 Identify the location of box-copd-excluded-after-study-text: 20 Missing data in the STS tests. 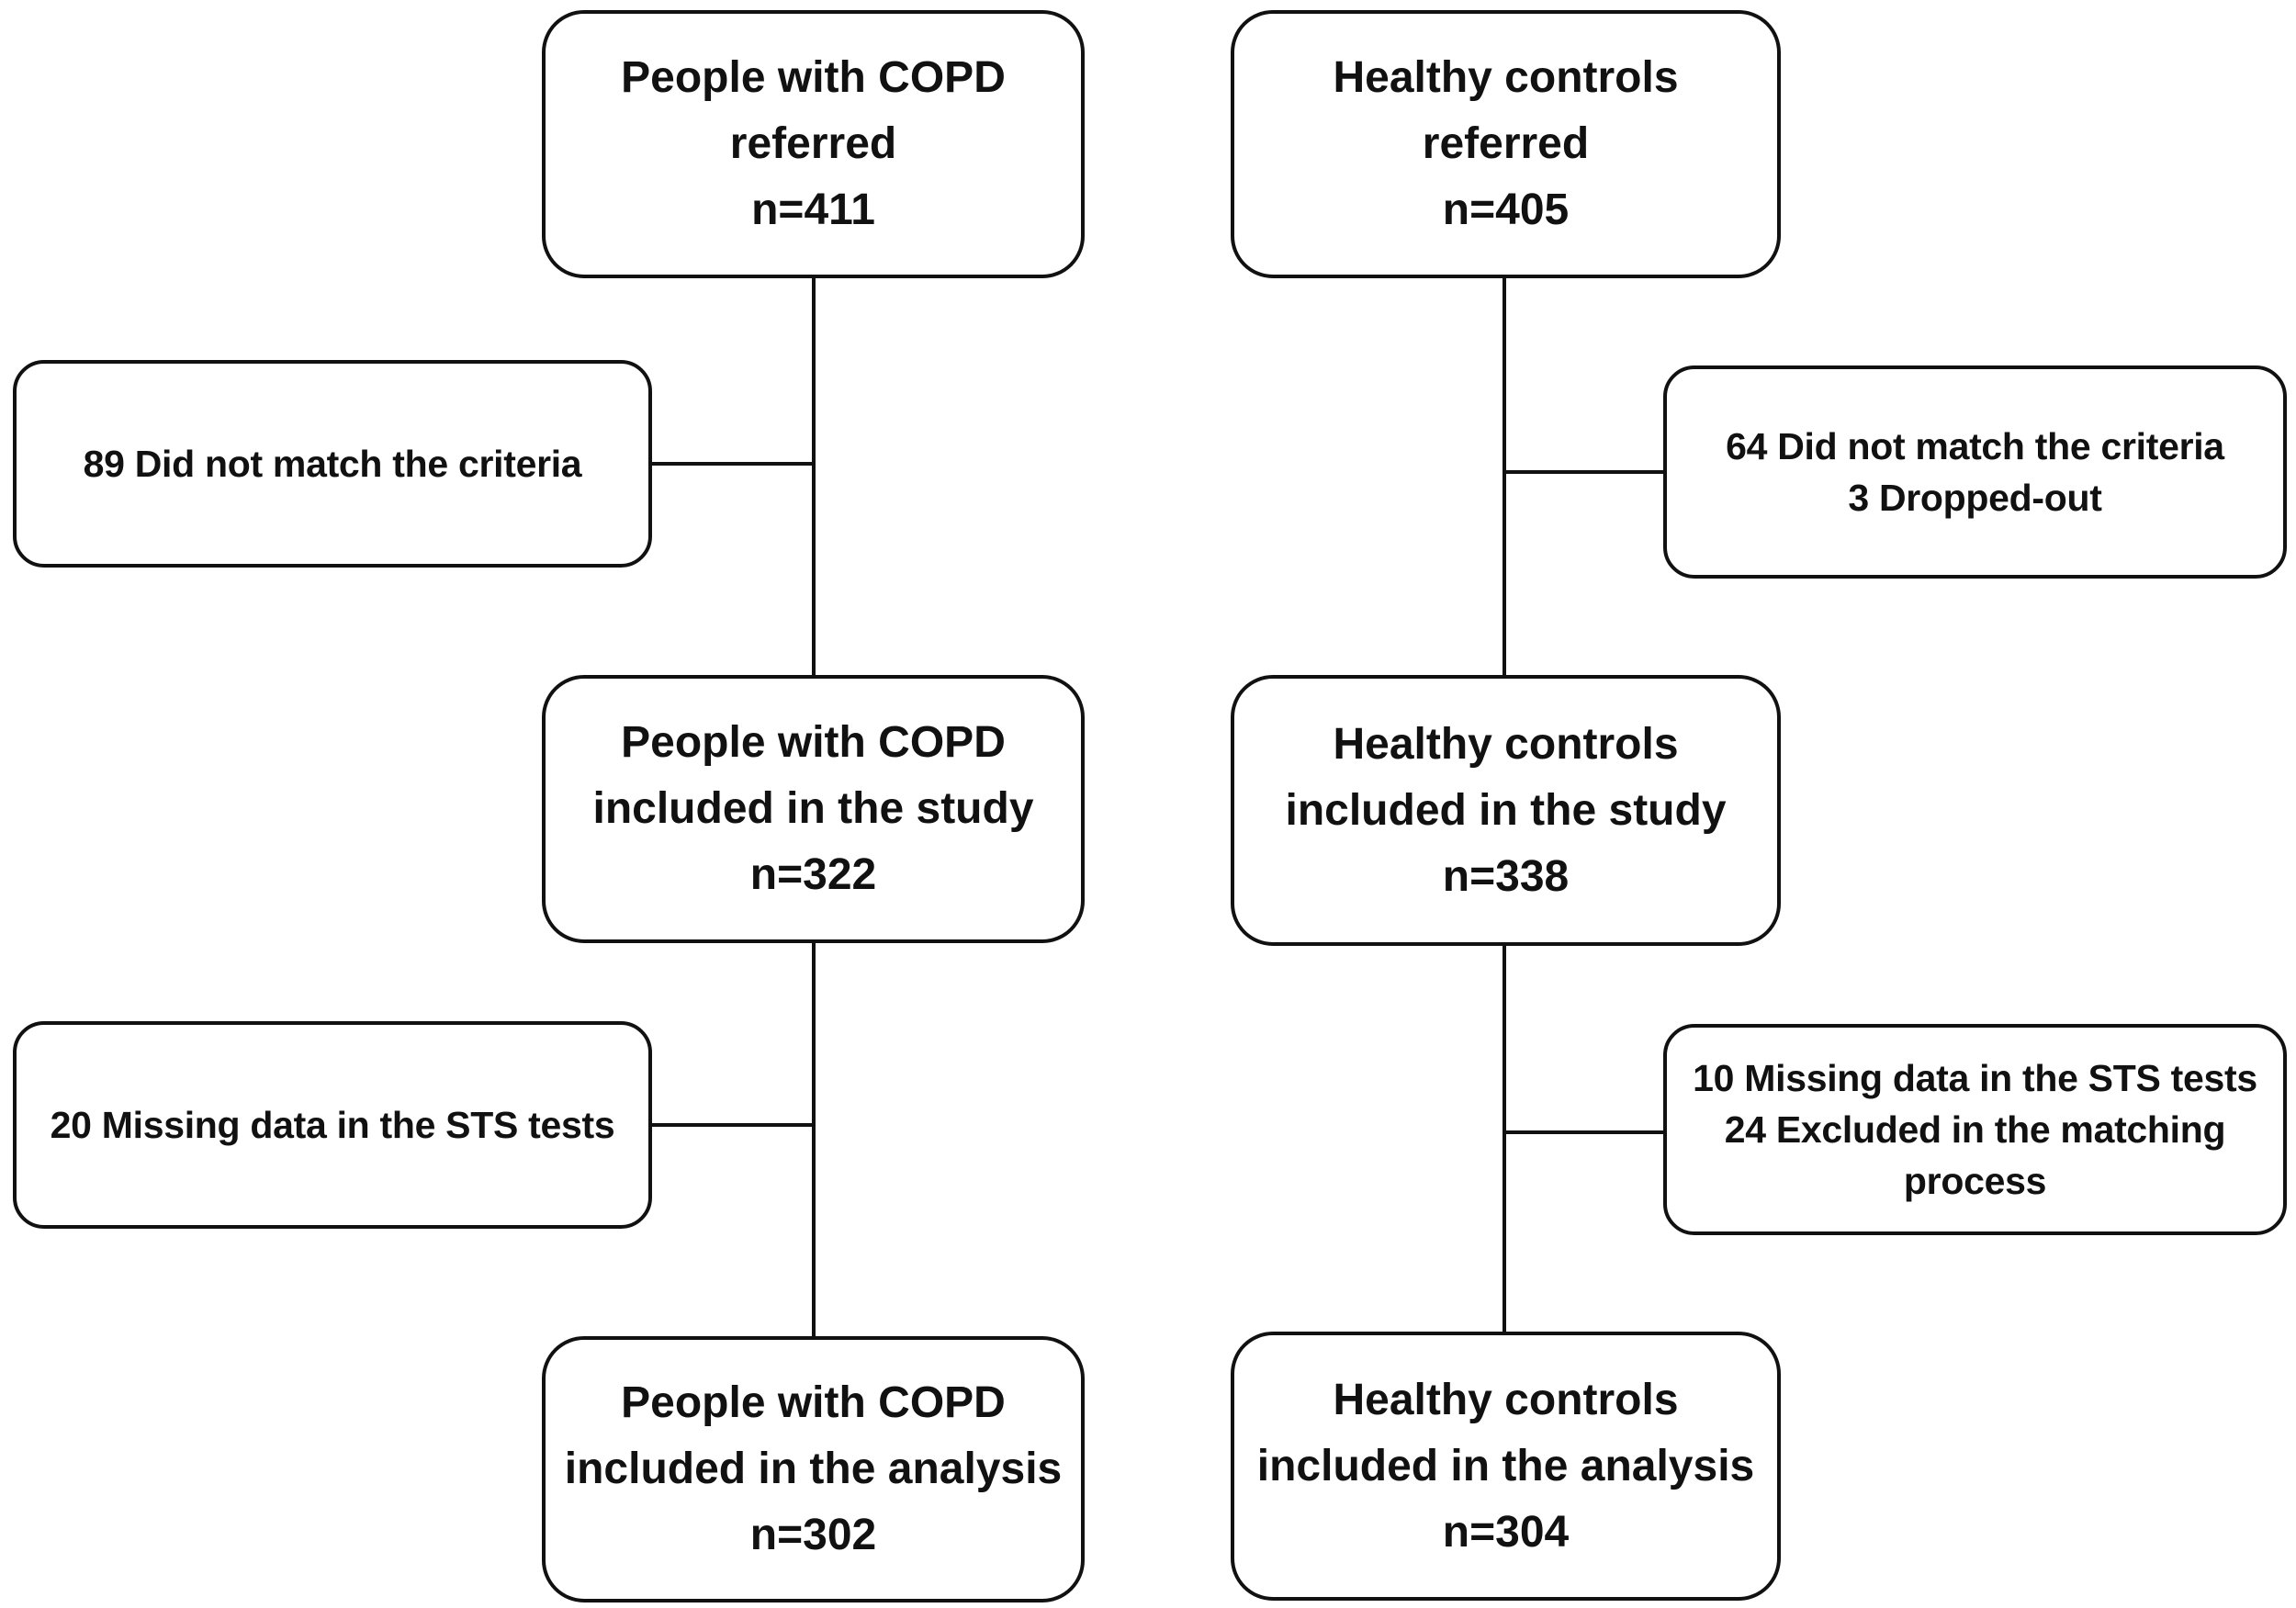
(332, 1125).